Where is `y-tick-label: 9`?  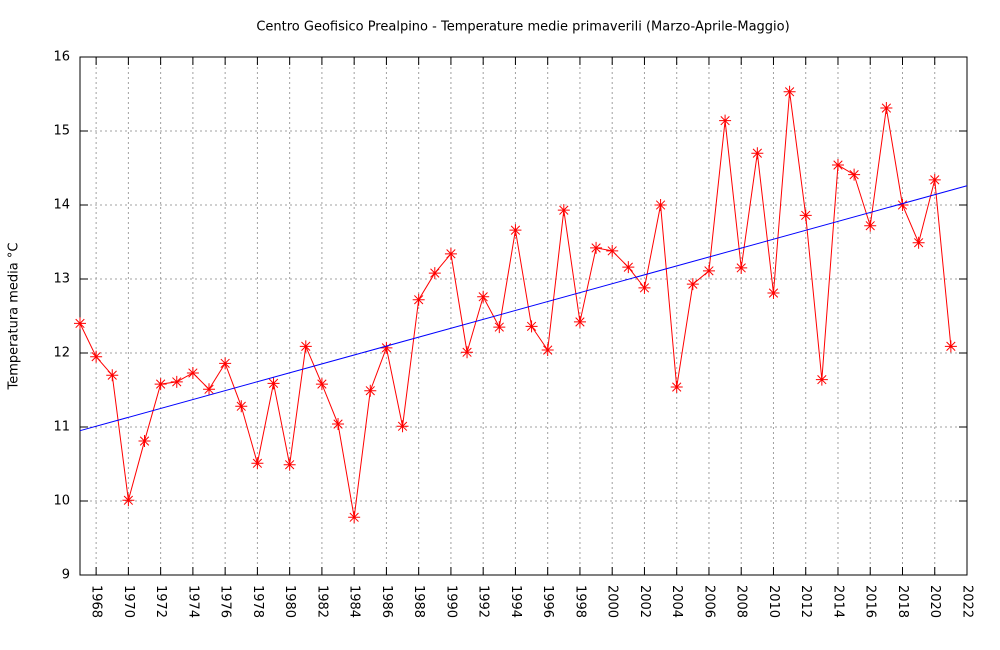 y-tick-label: 9 is located at coordinates (66, 575).